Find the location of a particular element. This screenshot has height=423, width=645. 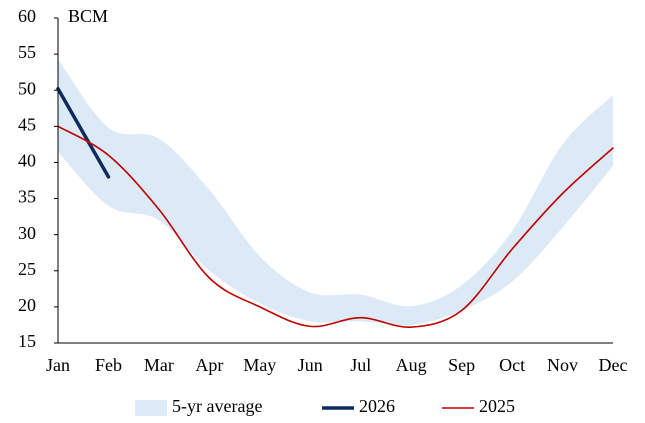

legend-swatch is located at coordinates (151, 408).